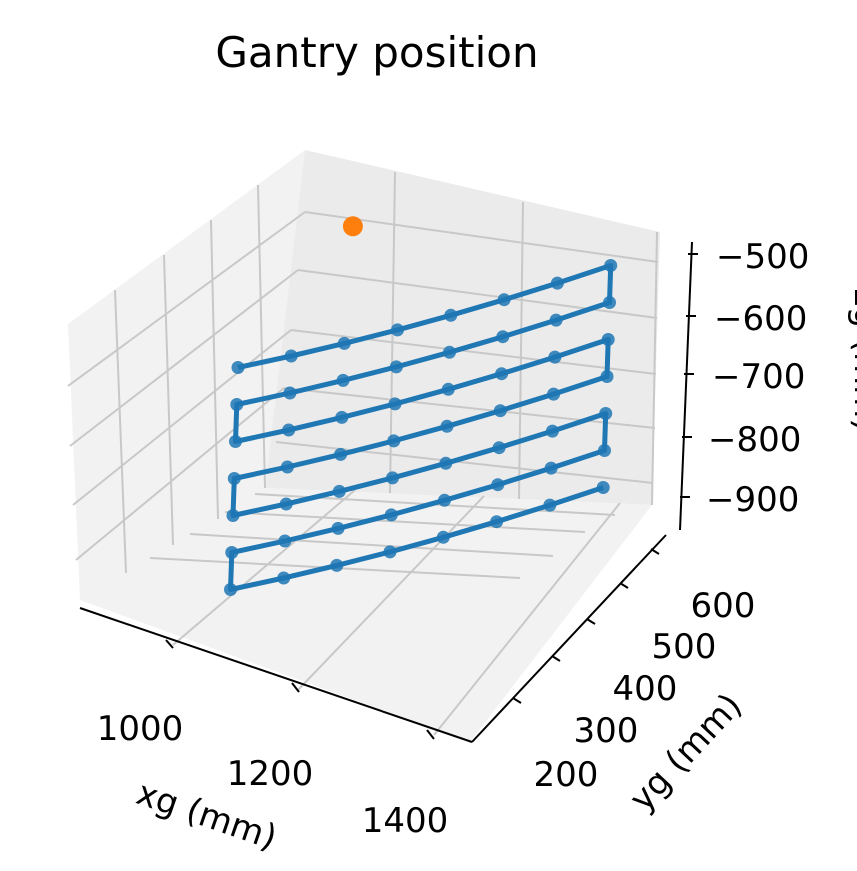 The height and width of the screenshot is (871, 857). Describe the element at coordinates (684, 647) in the screenshot. I see `y-tick-label: 500` at that location.